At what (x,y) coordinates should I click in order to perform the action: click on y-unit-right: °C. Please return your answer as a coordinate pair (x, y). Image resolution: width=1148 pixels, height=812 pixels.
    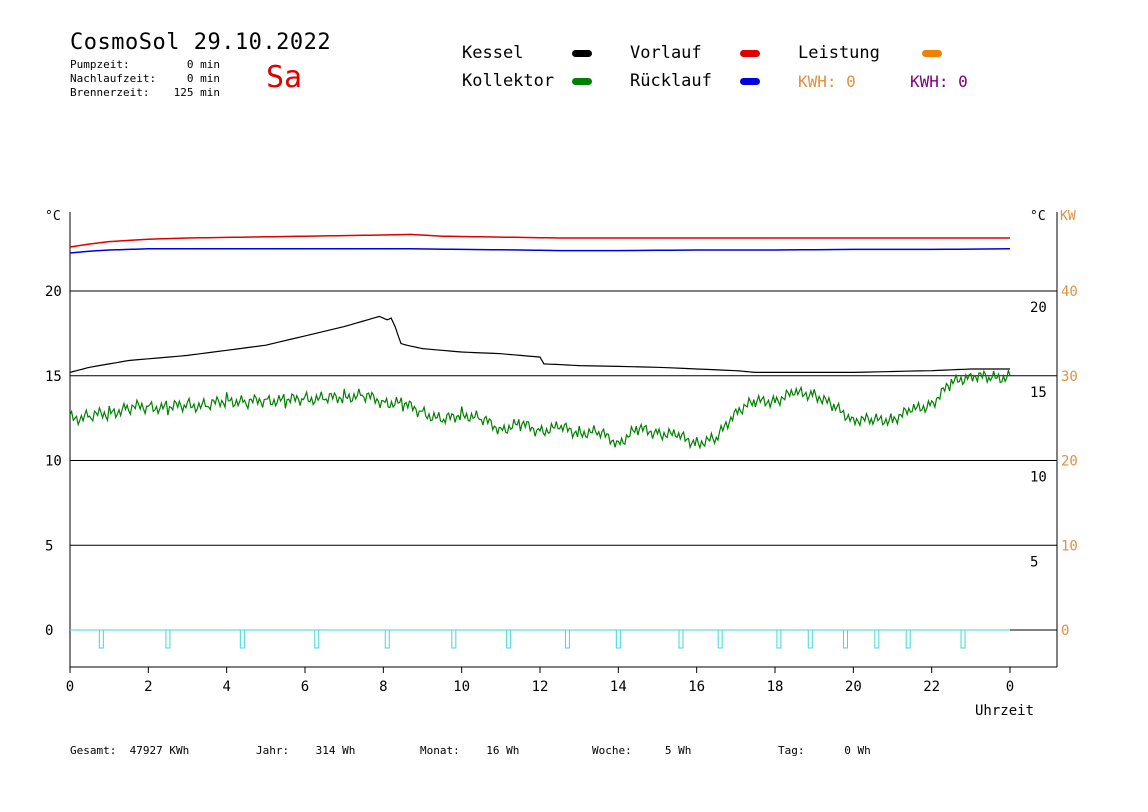
    Looking at the image, I should click on (1038, 216).